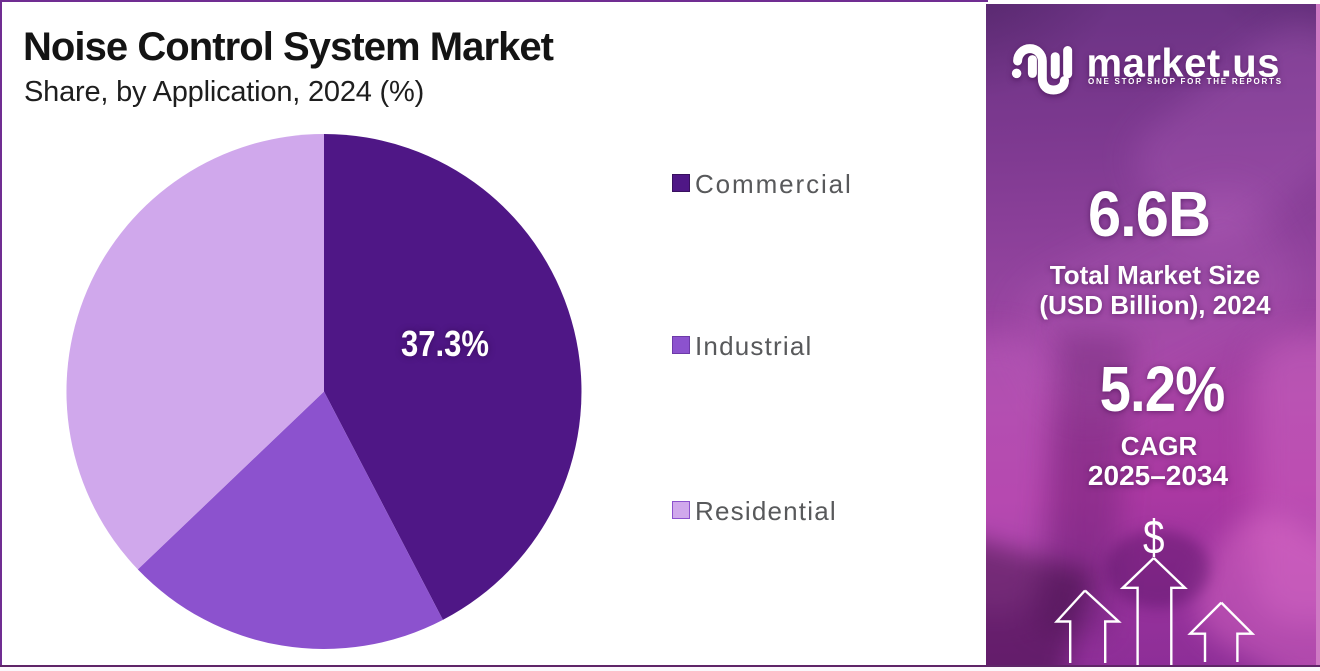 This screenshot has width=1320, height=671. Describe the element at coordinates (1183, 64) in the screenshot. I see `svg-text: market.us` at that location.